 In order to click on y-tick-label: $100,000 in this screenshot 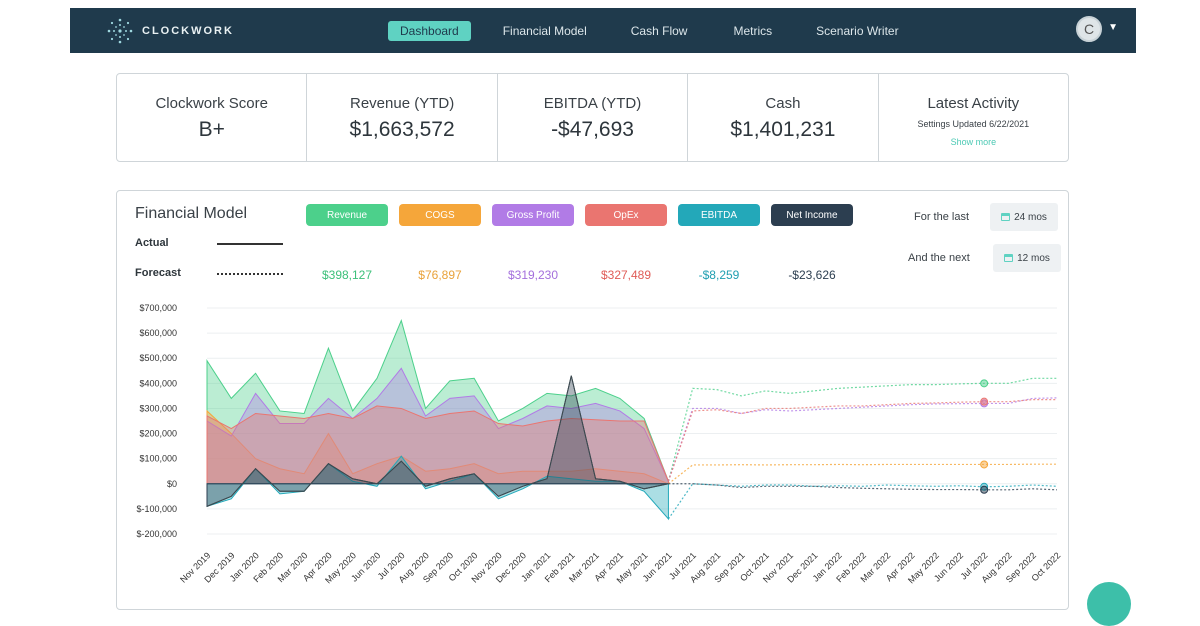, I will do `click(158, 459)`.